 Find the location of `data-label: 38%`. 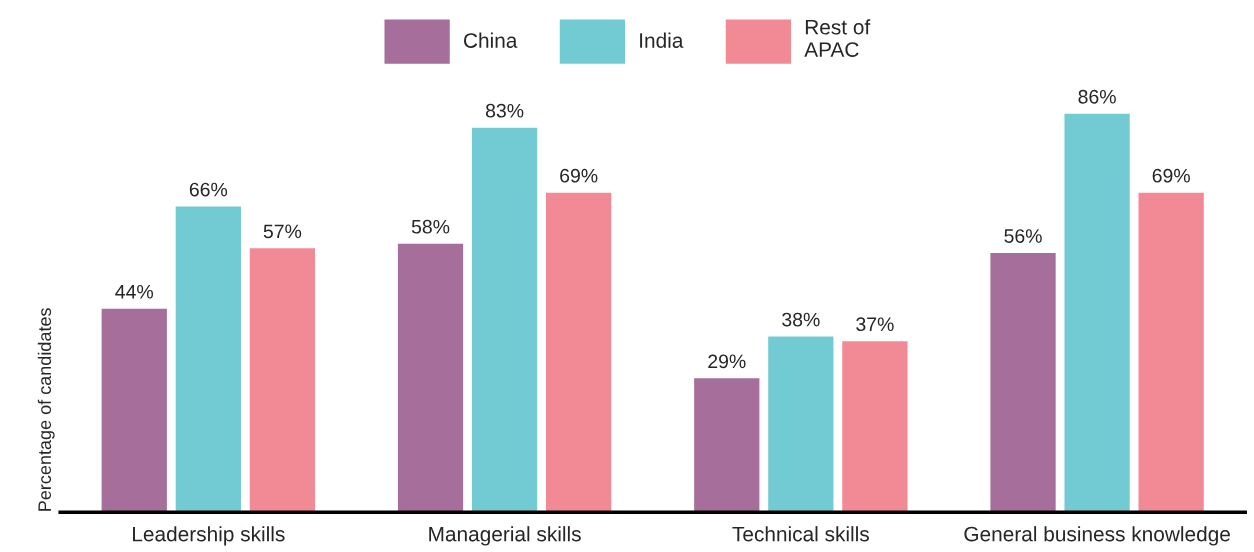

data-label: 38% is located at coordinates (801, 319).